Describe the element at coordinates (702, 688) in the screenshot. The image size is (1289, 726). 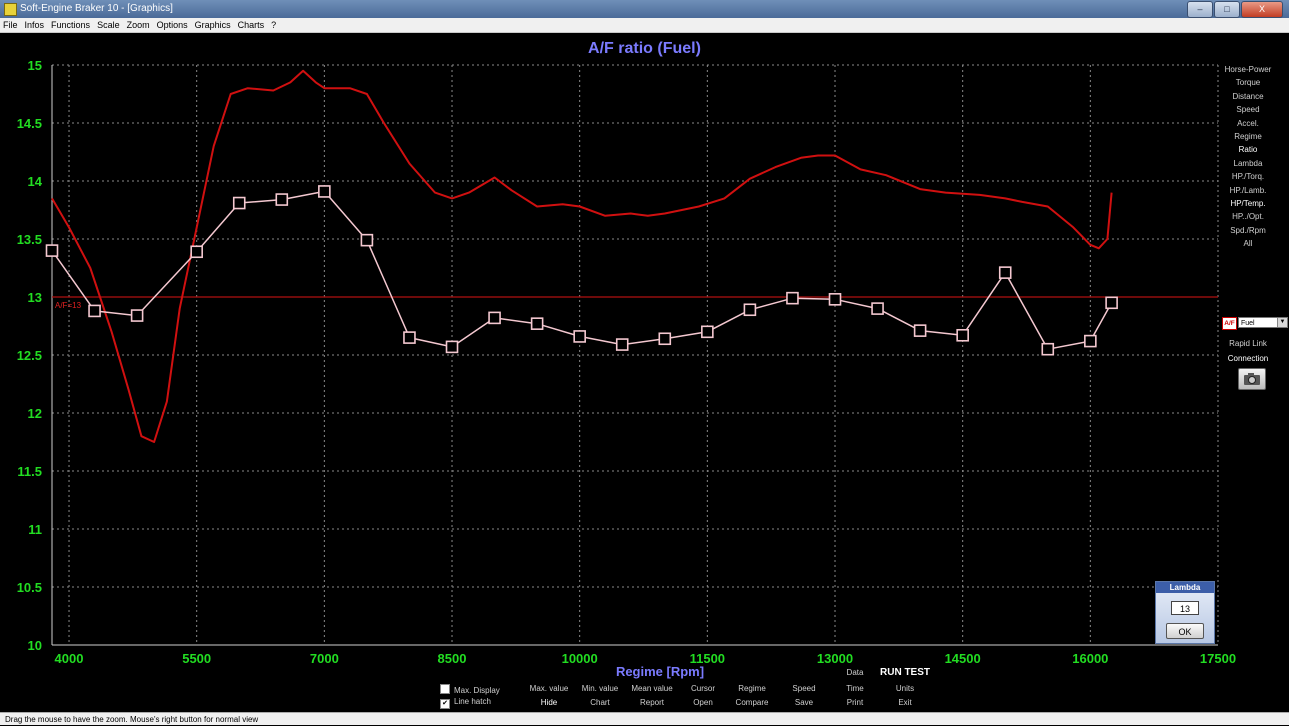
I see `cursor-button: Cursor` at that location.